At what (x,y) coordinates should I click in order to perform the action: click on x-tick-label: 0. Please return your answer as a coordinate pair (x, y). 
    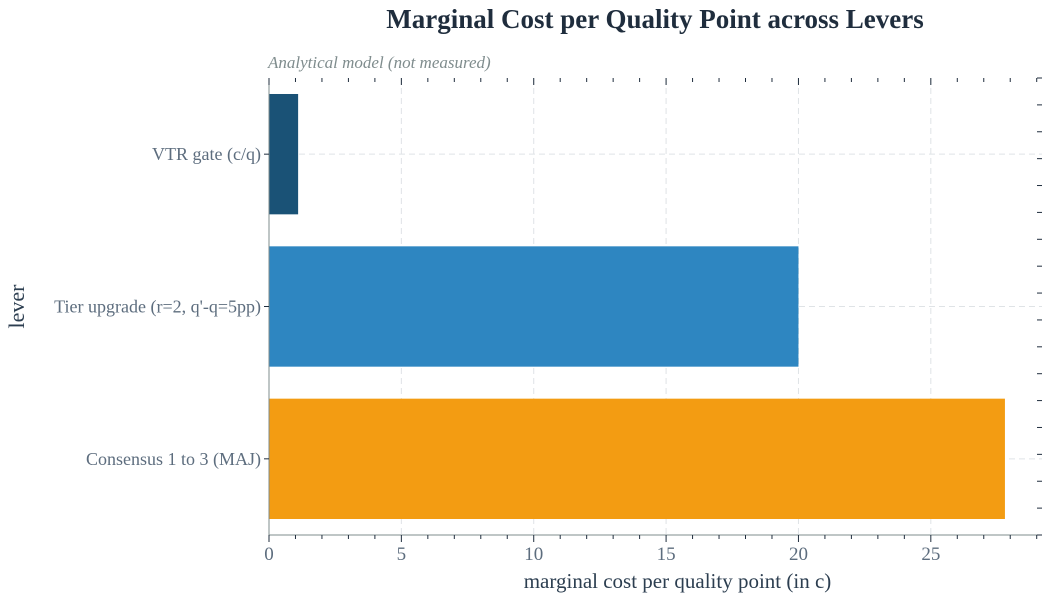
    Looking at the image, I should click on (269, 554).